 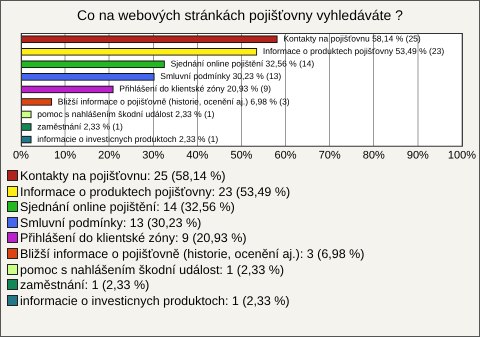 What do you see at coordinates (153, 155) in the screenshot?
I see `x-tick-label: 30%` at bounding box center [153, 155].